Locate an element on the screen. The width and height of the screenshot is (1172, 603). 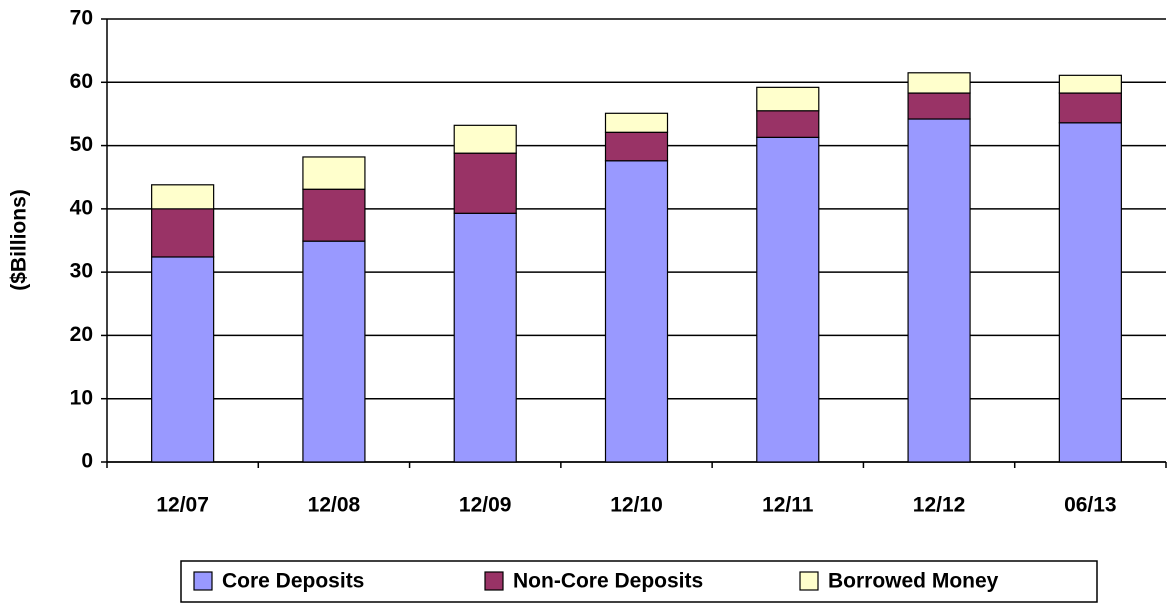
legend-box is located at coordinates (639, 581).